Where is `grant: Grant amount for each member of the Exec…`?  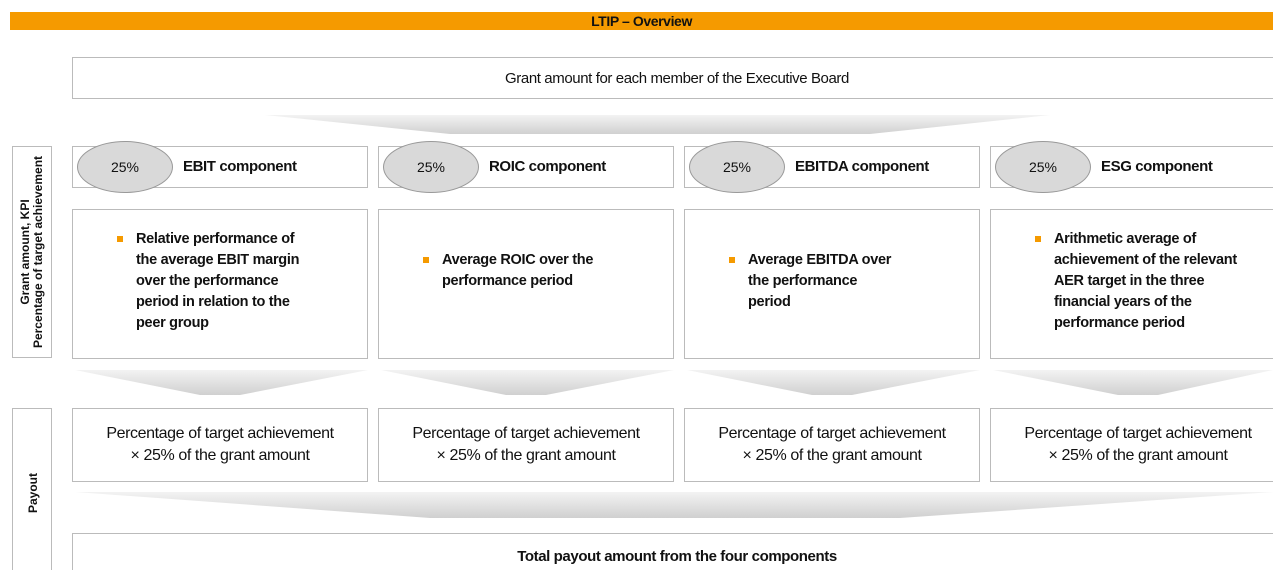 grant: Grant amount for each member of the Exec… is located at coordinates (677, 78).